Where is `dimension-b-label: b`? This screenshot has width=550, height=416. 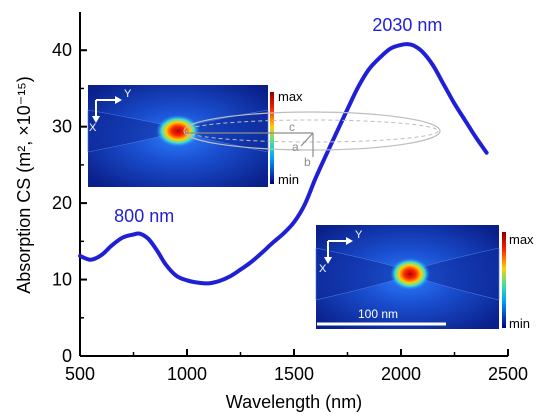 dimension-b-label: b is located at coordinates (307, 162).